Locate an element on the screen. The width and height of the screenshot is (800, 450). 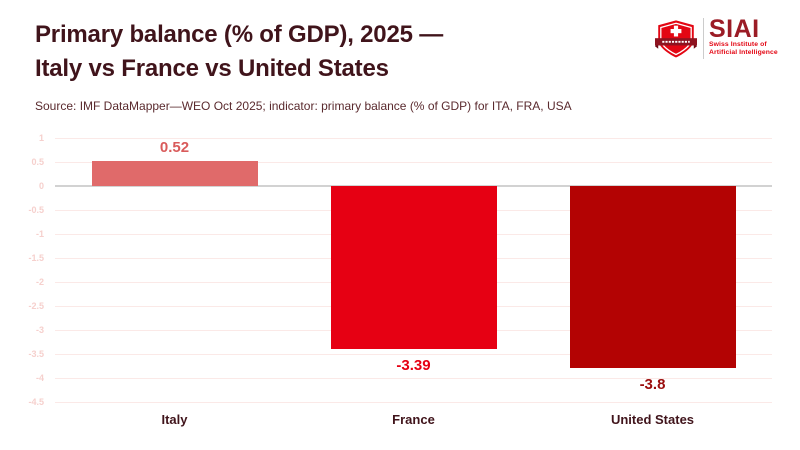
y-axis-tick-label: -4 is located at coordinates (39, 378).